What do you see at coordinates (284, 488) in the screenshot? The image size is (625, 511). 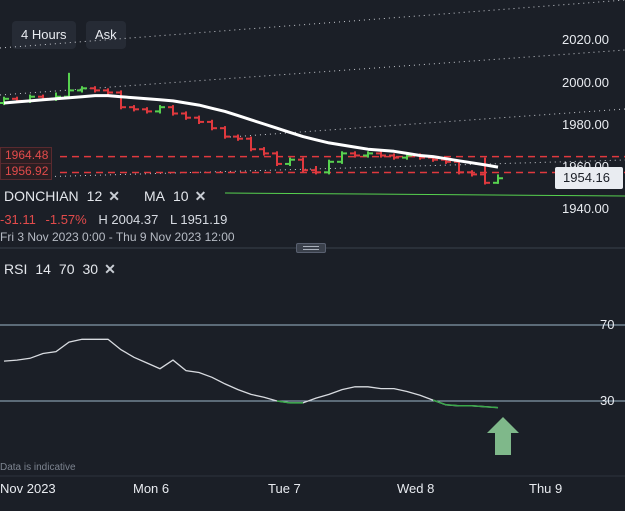 I see `time-tick-tue-7: Tue 7` at bounding box center [284, 488].